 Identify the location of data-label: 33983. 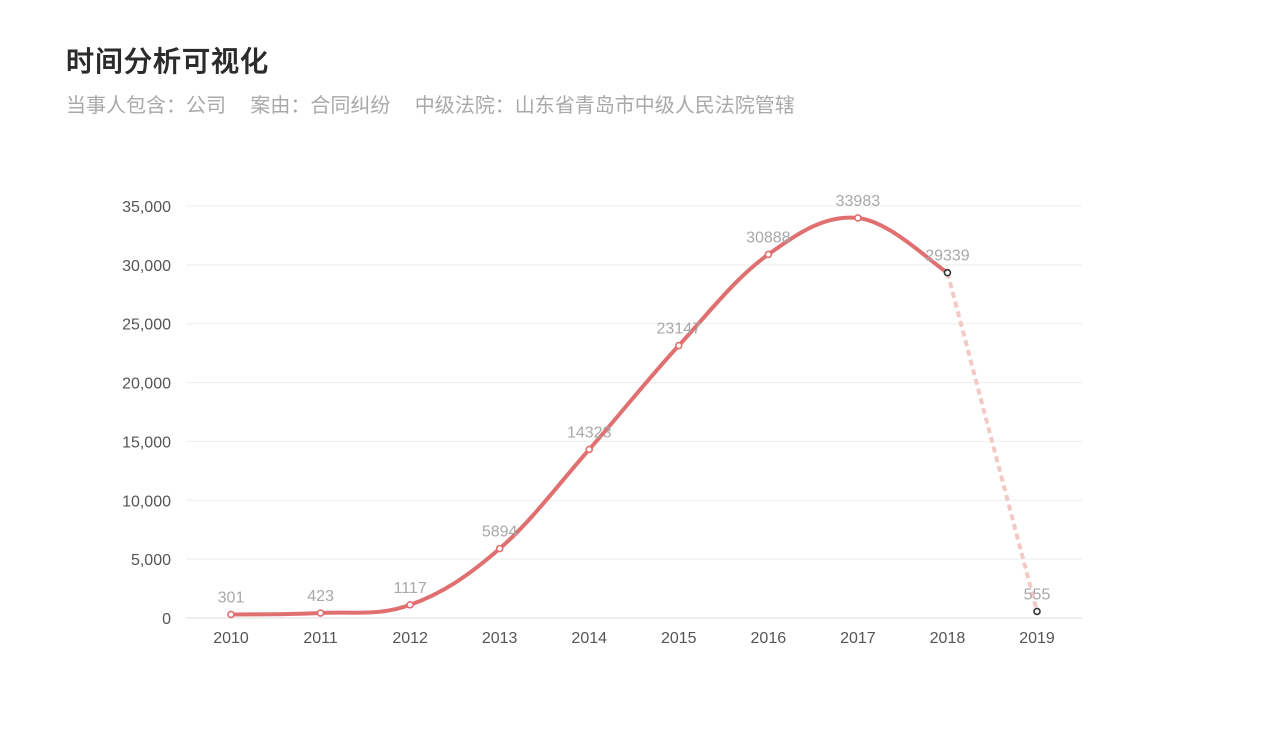
(858, 201).